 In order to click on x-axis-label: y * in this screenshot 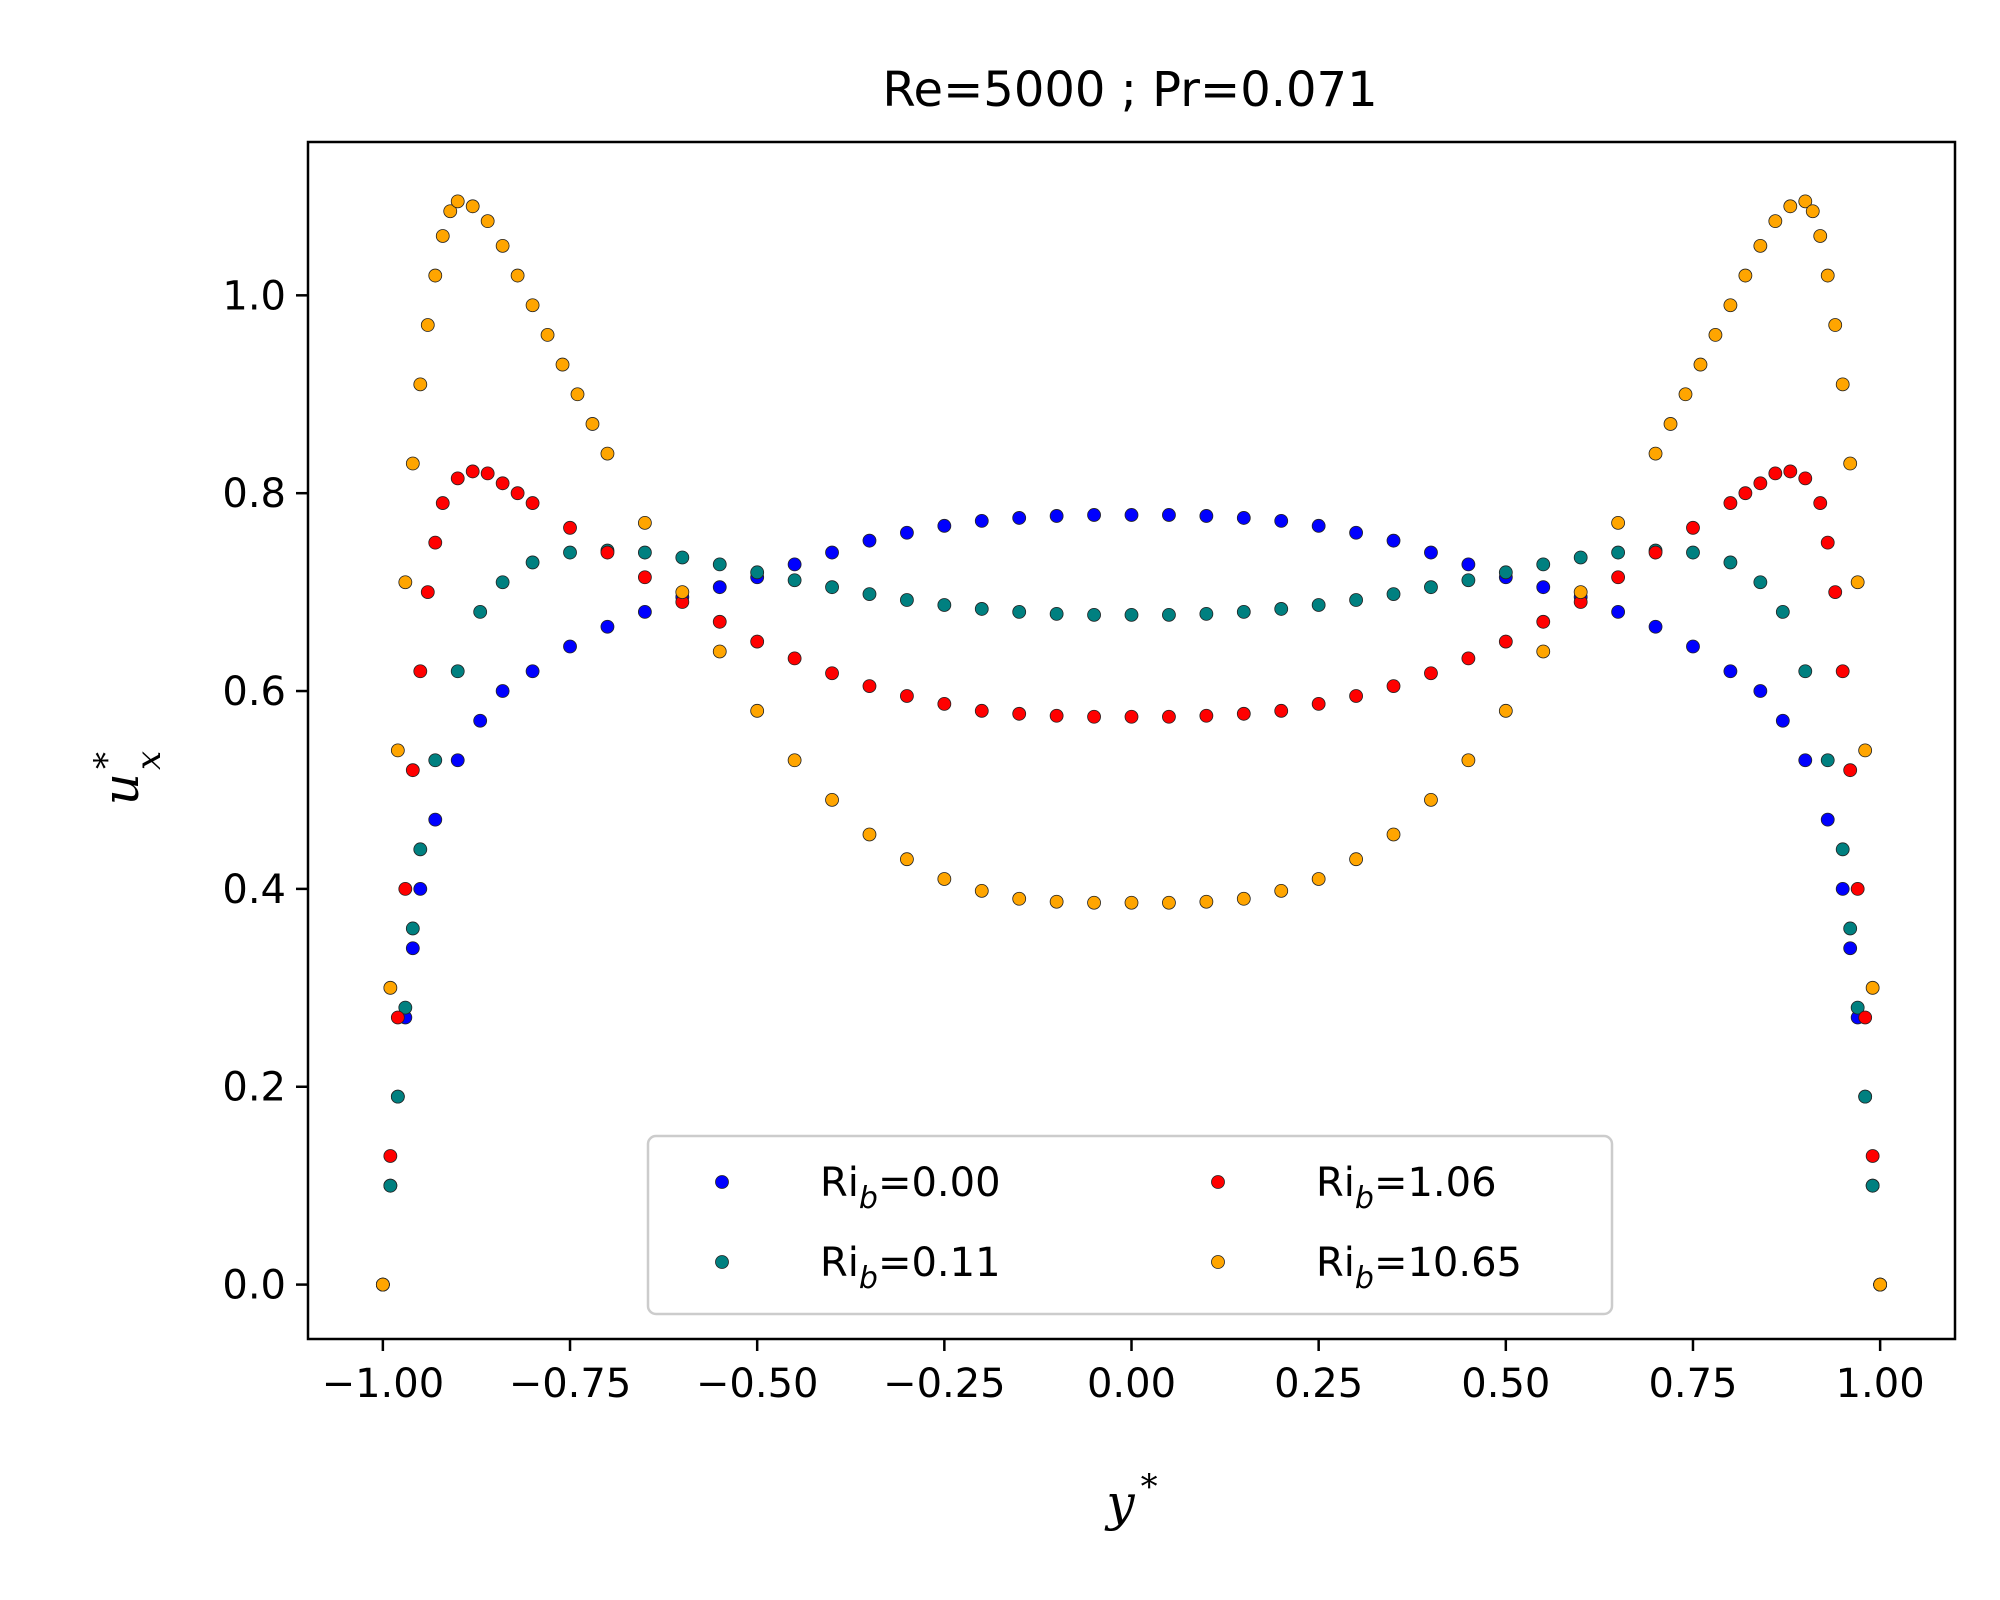, I will do `click(1130, 1499)`.